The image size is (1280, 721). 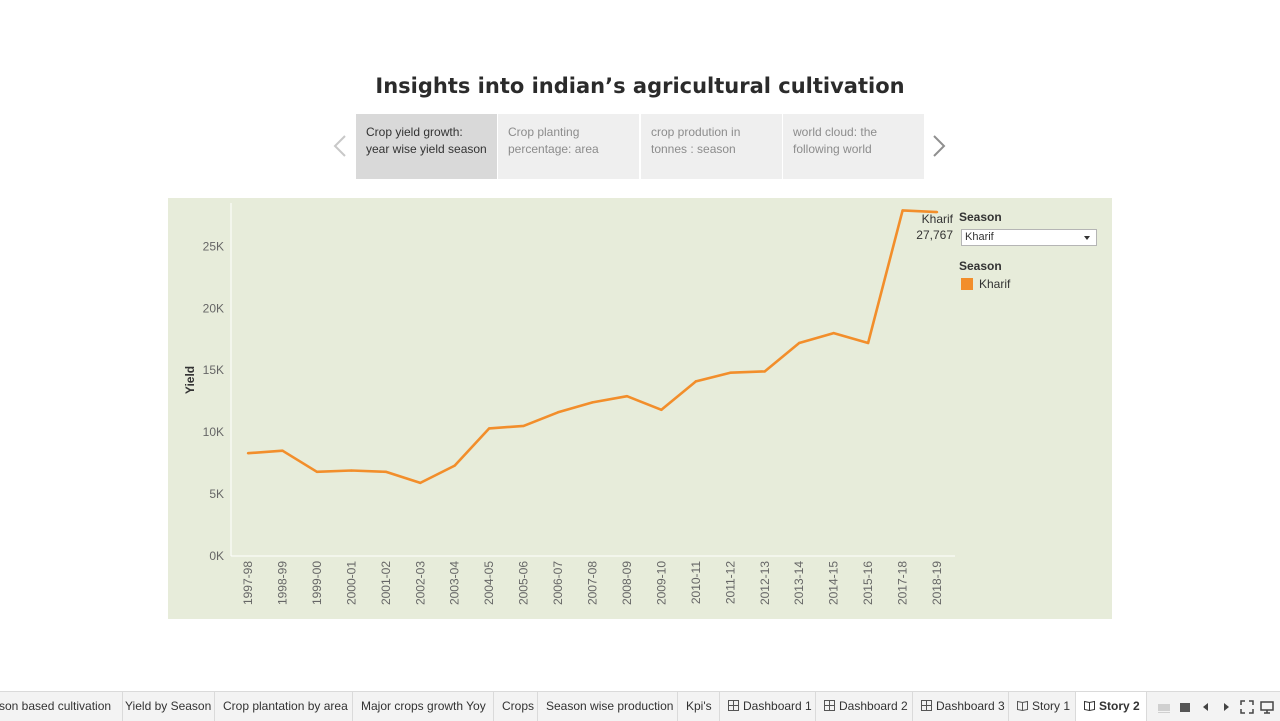 What do you see at coordinates (190, 380) in the screenshot?
I see `y-axis-label: Yield` at bounding box center [190, 380].